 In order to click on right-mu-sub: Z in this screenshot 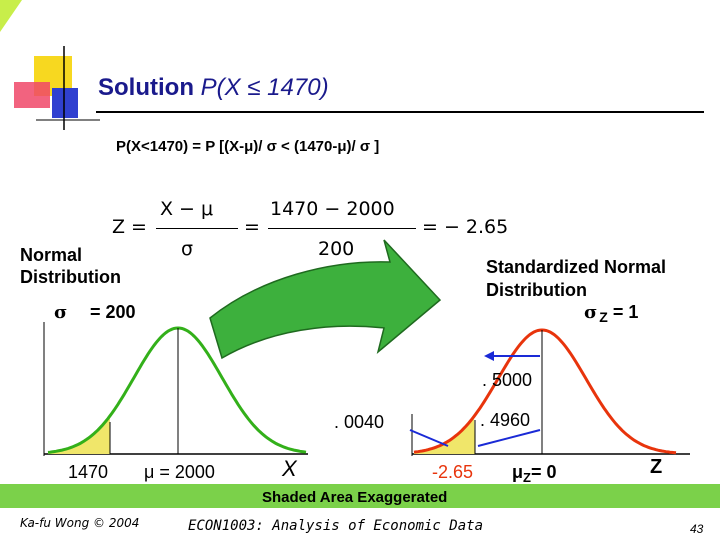, I will do `click(527, 477)`.